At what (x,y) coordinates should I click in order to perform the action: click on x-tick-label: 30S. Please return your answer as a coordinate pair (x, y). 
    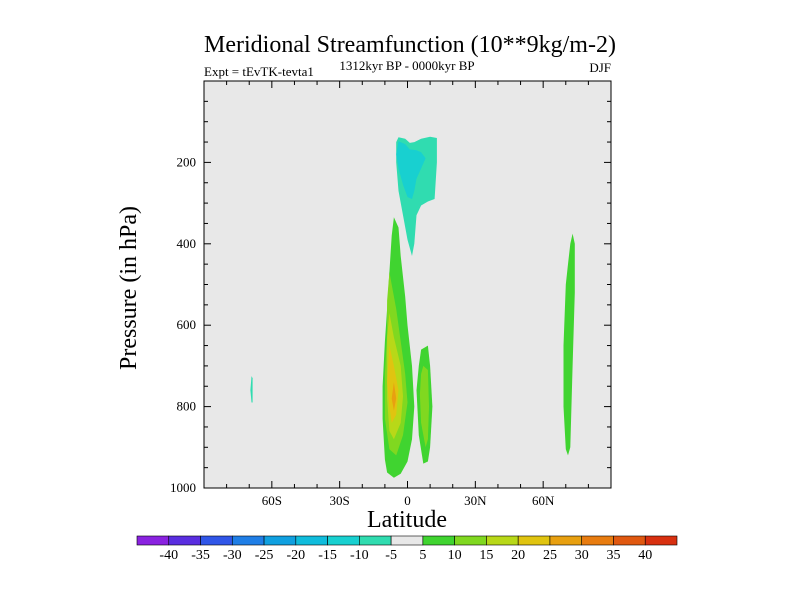
    Looking at the image, I should click on (340, 500).